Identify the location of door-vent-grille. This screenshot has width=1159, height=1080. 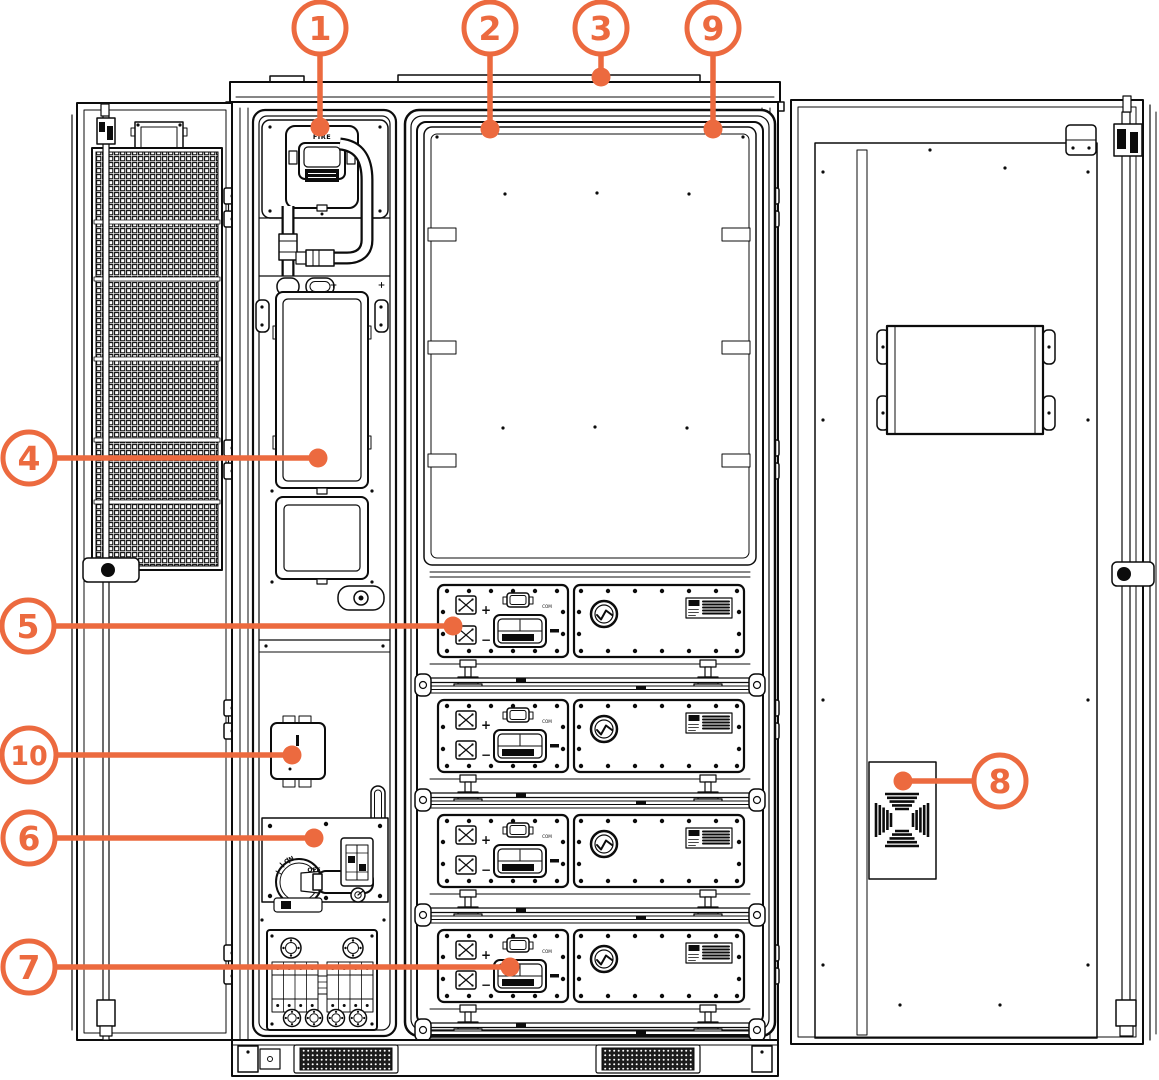
(157, 359).